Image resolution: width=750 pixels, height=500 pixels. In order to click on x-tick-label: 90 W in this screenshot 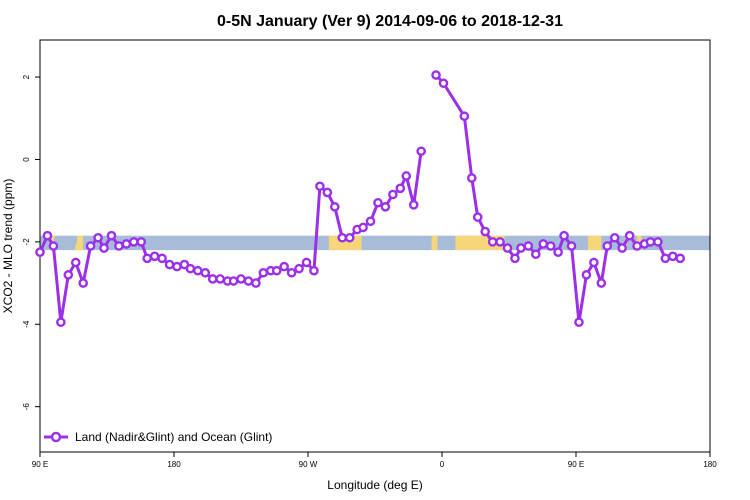, I will do `click(308, 464)`.